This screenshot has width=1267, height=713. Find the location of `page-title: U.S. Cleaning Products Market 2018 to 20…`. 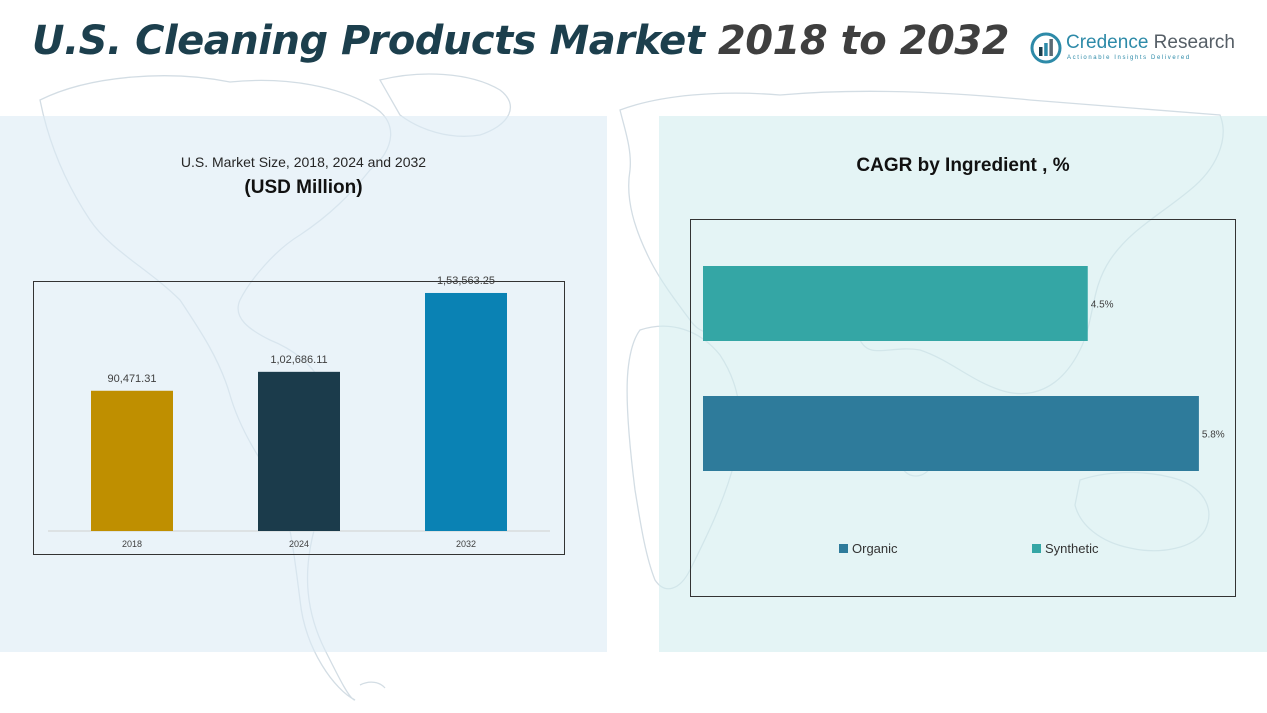

page-title: U.S. Cleaning Products Market 2018 to 20… is located at coordinates (520, 41).